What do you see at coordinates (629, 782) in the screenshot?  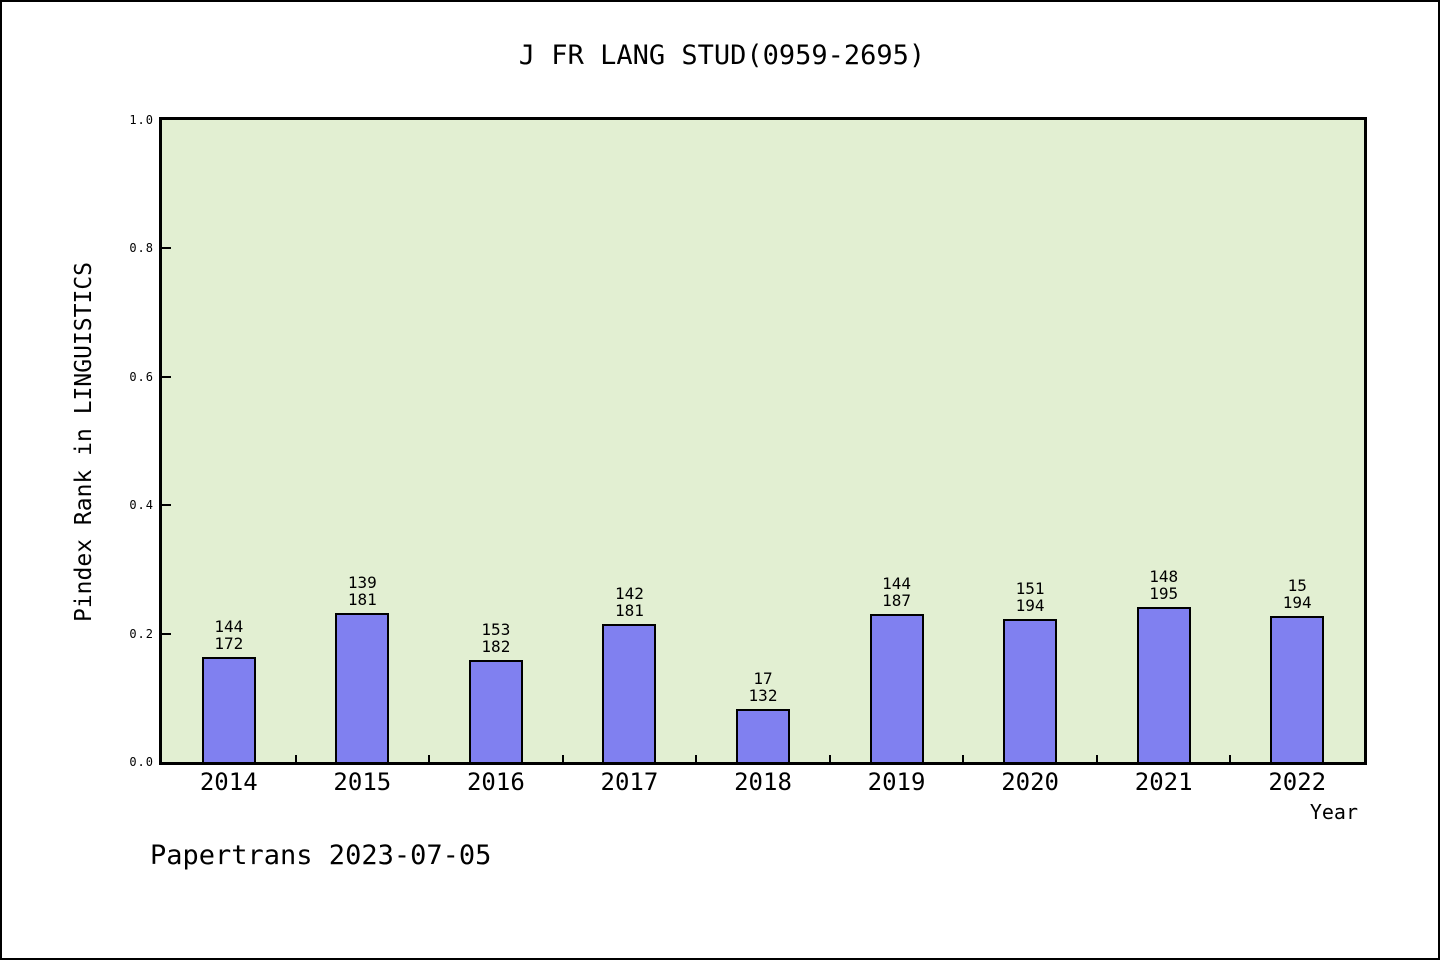 I see `x-tick-label: 2017` at bounding box center [629, 782].